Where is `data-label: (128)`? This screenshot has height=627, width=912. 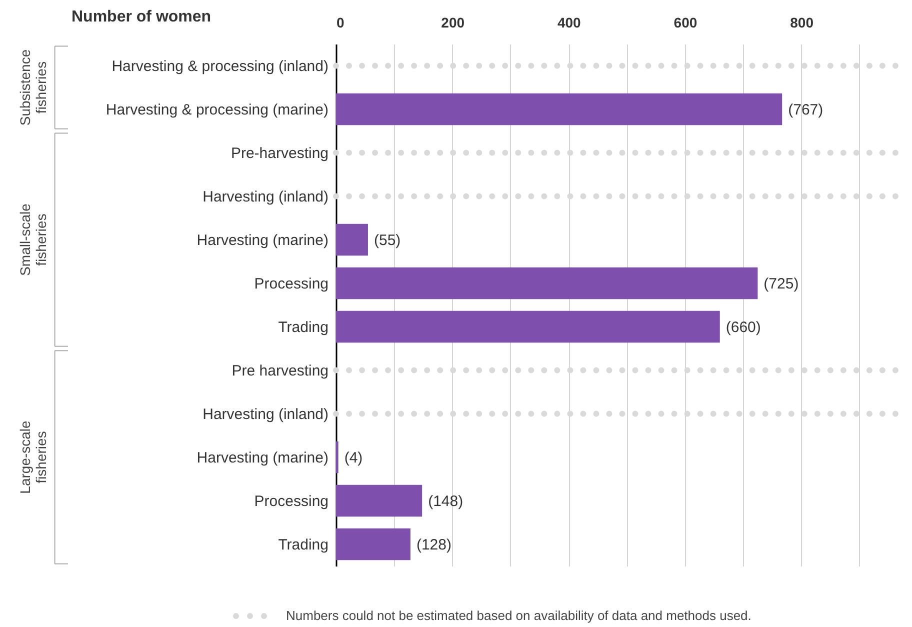
data-label: (128) is located at coordinates (434, 545).